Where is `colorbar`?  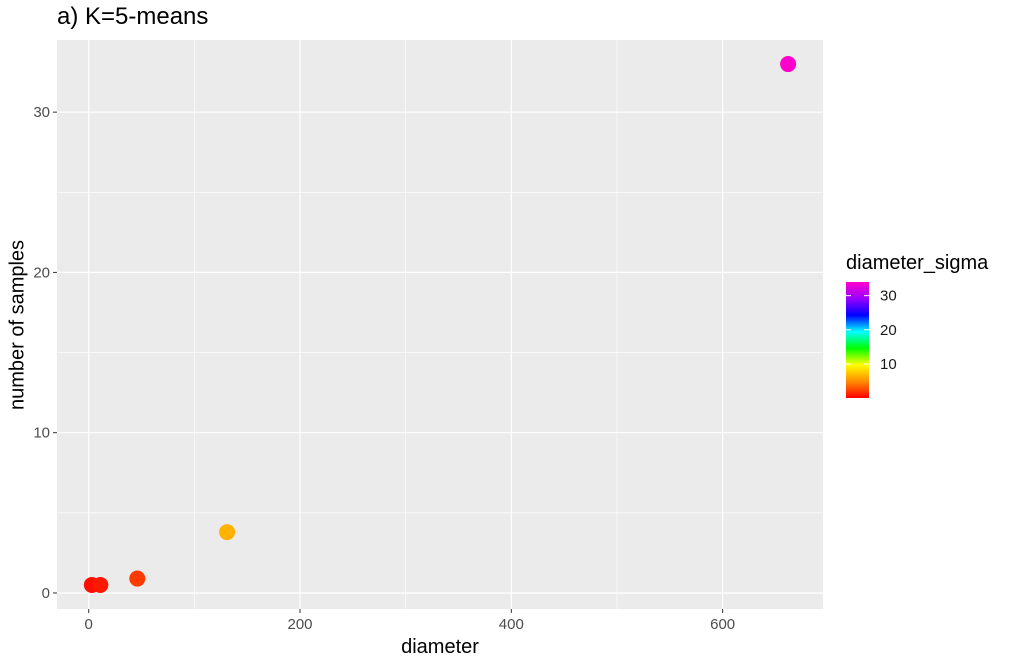 colorbar is located at coordinates (857, 340).